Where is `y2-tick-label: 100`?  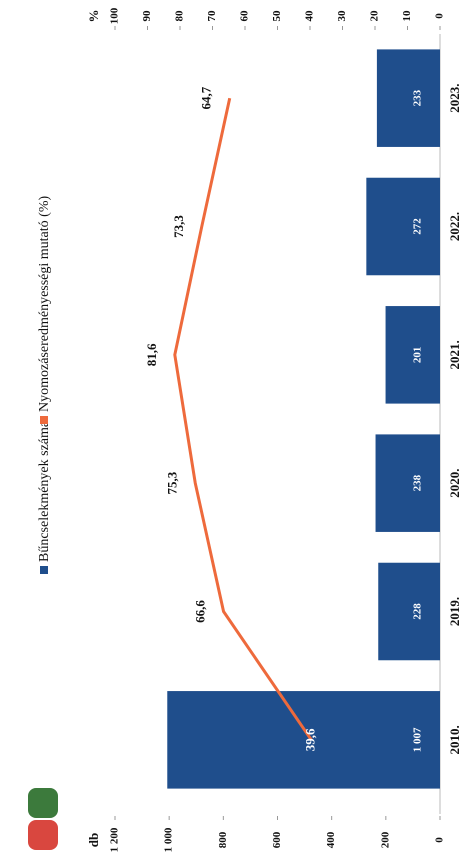 y2-tick-label: 100 is located at coordinates (115, 15).